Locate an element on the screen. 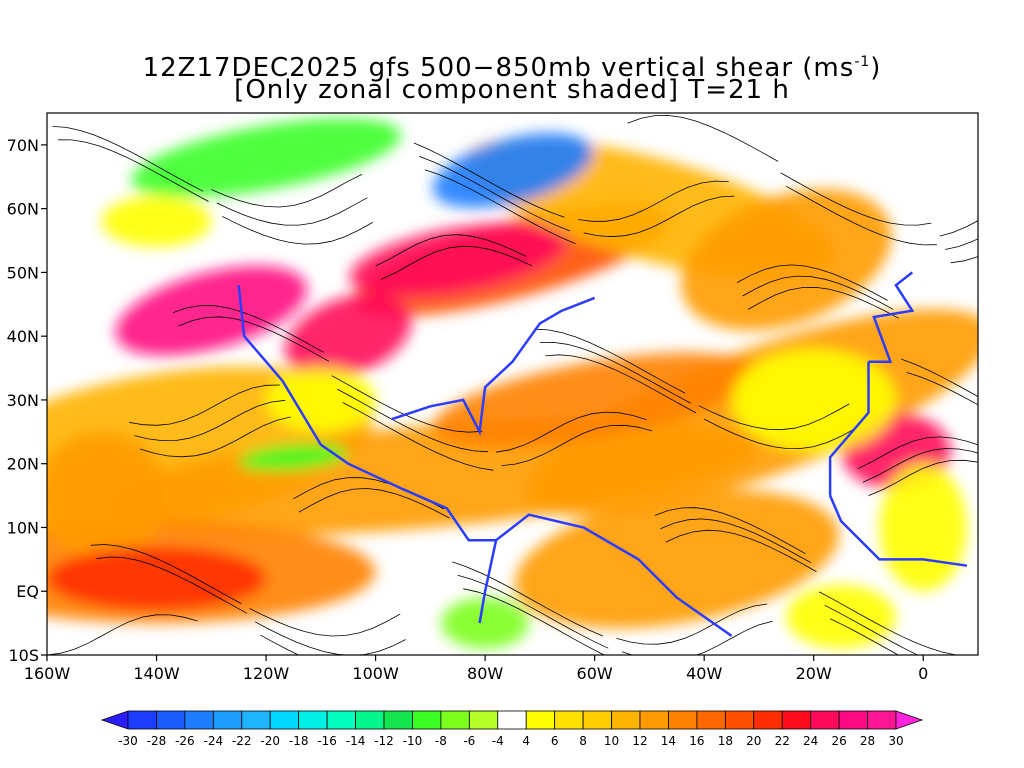 The width and height of the screenshot is (1024, 768). longitude-axis: 160W 140W 120W 100W 80W 60W 40W 20W 0 is located at coordinates (476, 669).